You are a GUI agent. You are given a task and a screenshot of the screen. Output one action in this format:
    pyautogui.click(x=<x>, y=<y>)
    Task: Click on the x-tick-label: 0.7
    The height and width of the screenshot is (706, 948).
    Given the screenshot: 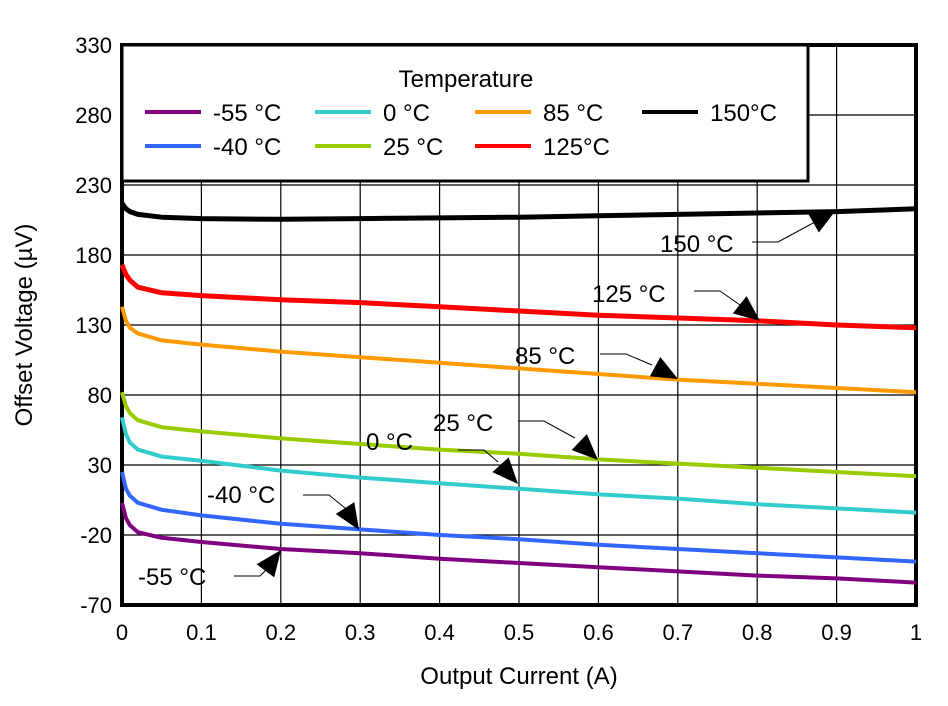 What is the action you would take?
    pyautogui.click(x=678, y=632)
    